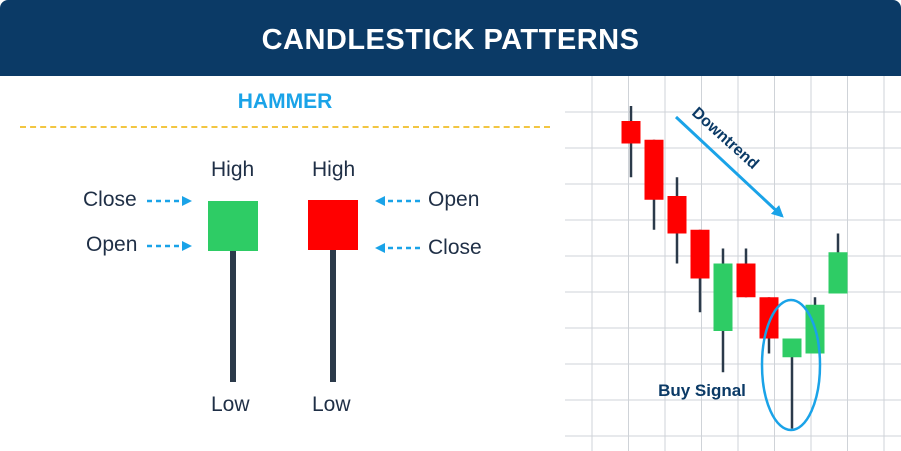 This screenshot has width=901, height=451. I want to click on bullish-close-label: Close, so click(110, 199).